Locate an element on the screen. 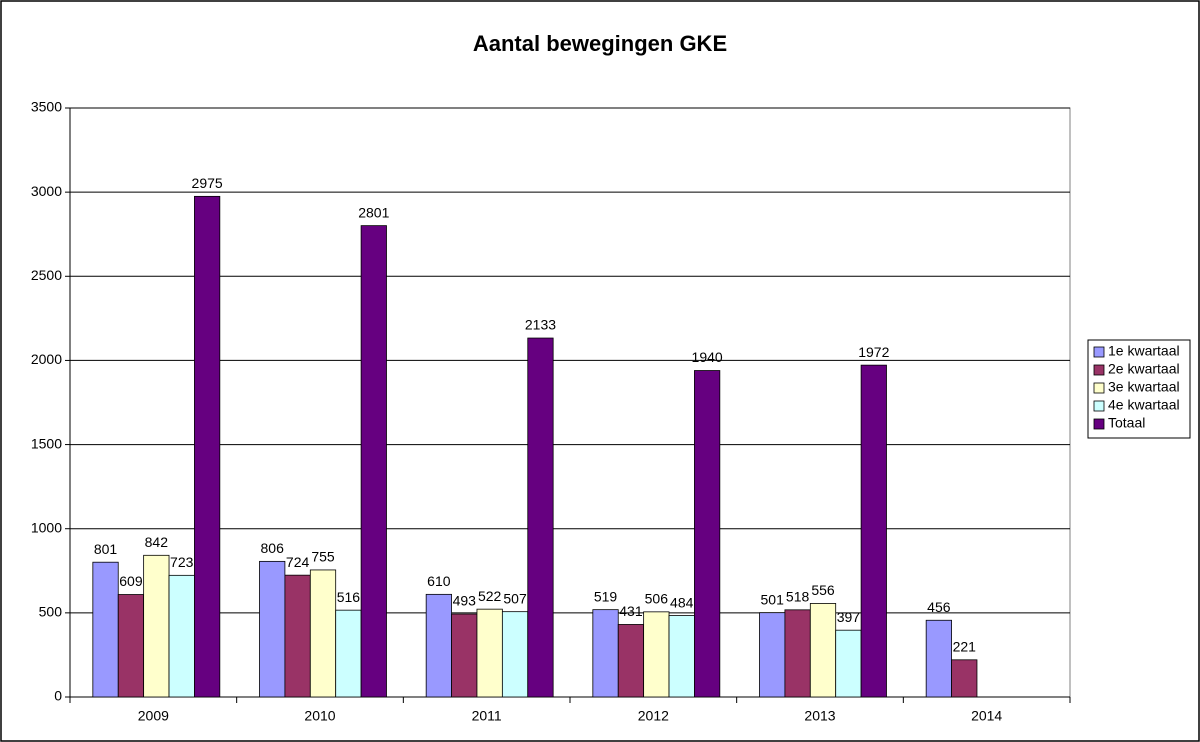 The width and height of the screenshot is (1200, 742). data-label: 516 is located at coordinates (349, 597).